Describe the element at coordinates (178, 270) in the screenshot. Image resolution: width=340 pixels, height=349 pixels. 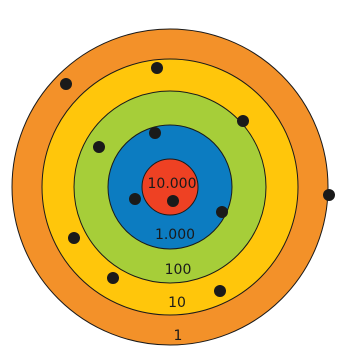
I see `ring-label-100: 100` at that location.